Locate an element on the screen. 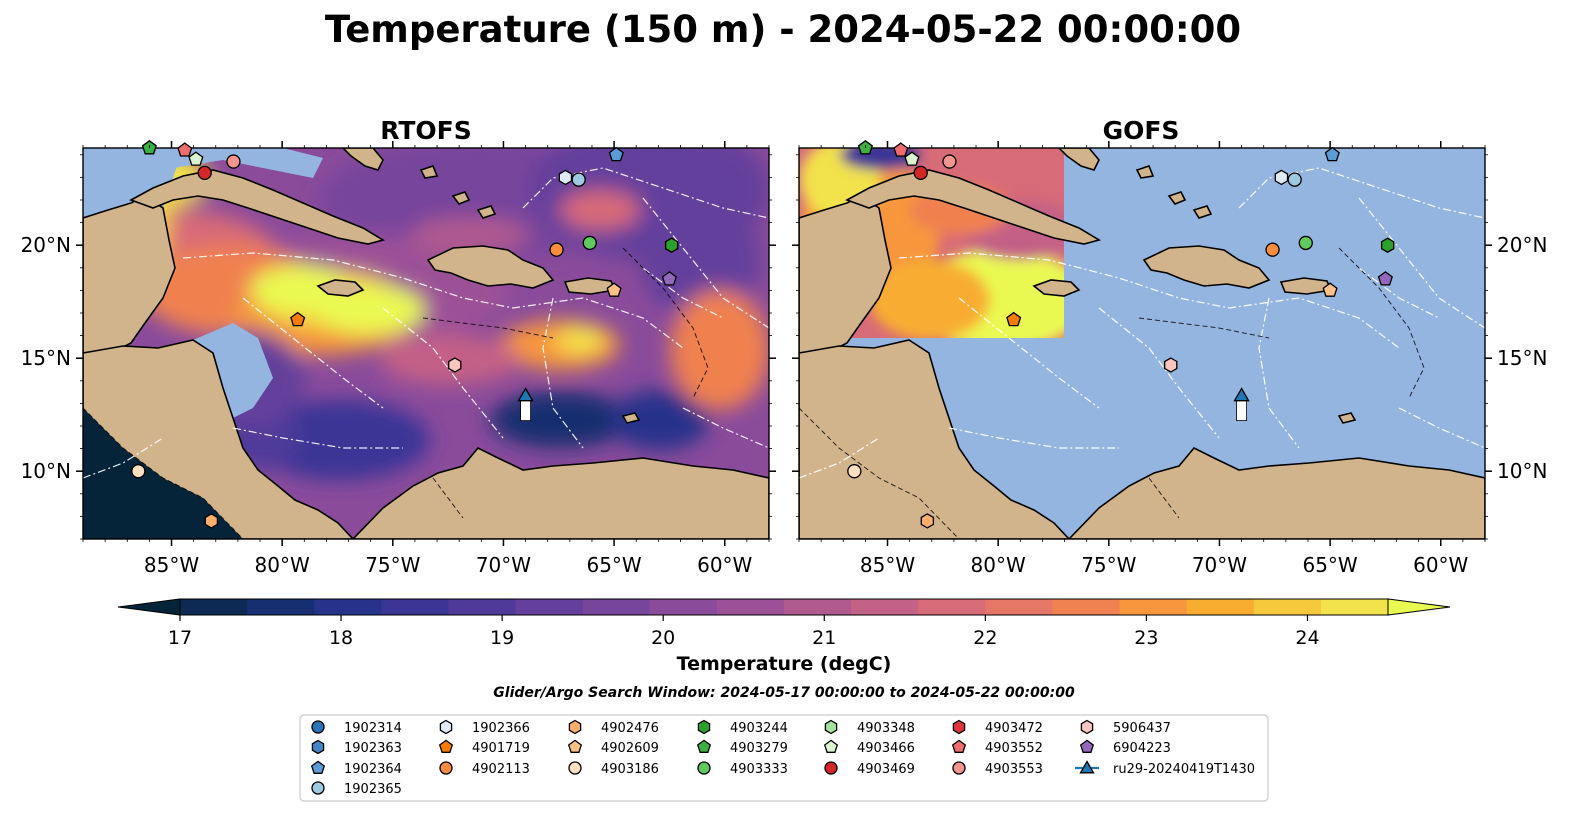 Image resolution: width=1577 pixels, height=827 pixels. colorbar-tick-label: 19 is located at coordinates (502, 638).